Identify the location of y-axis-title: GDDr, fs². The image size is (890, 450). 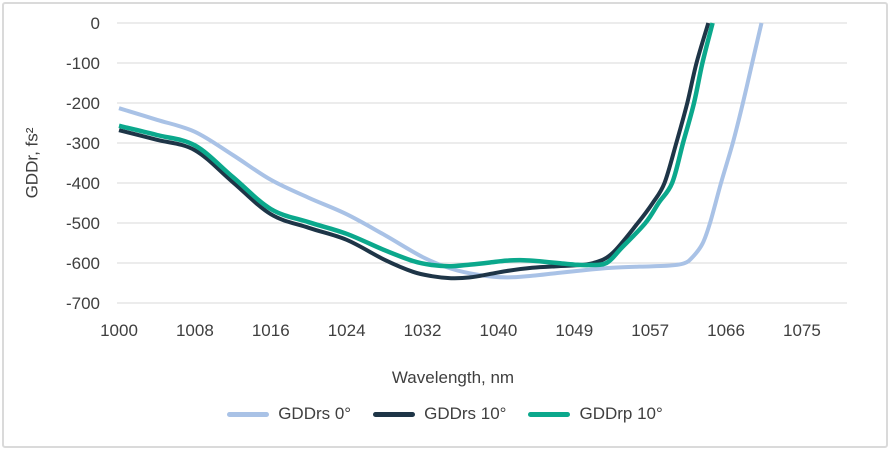
(31, 162).